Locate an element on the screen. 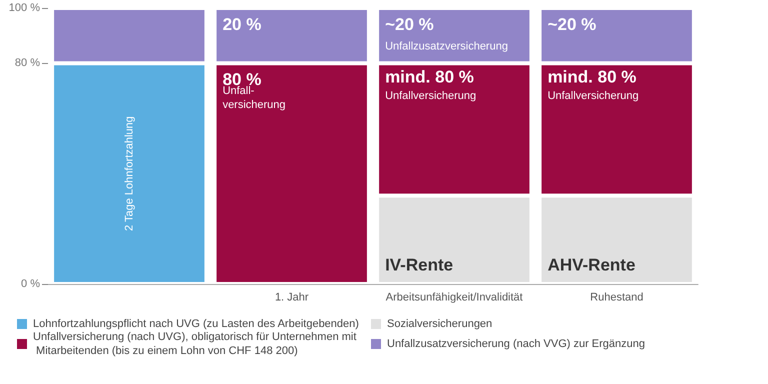 The height and width of the screenshot is (384, 768). y-tick-label: 80 % is located at coordinates (27, 63).